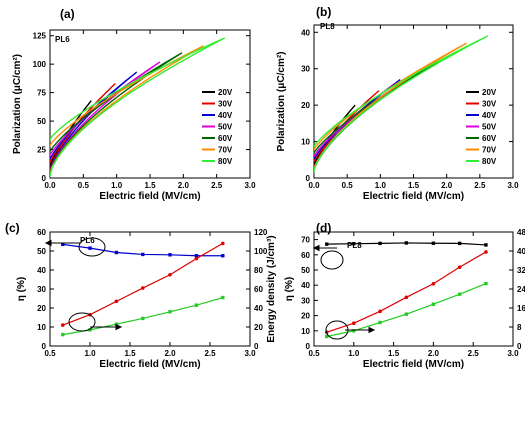  Describe the element at coordinates (489, 115) in the screenshot. I see `legend-label: 40V` at that location.